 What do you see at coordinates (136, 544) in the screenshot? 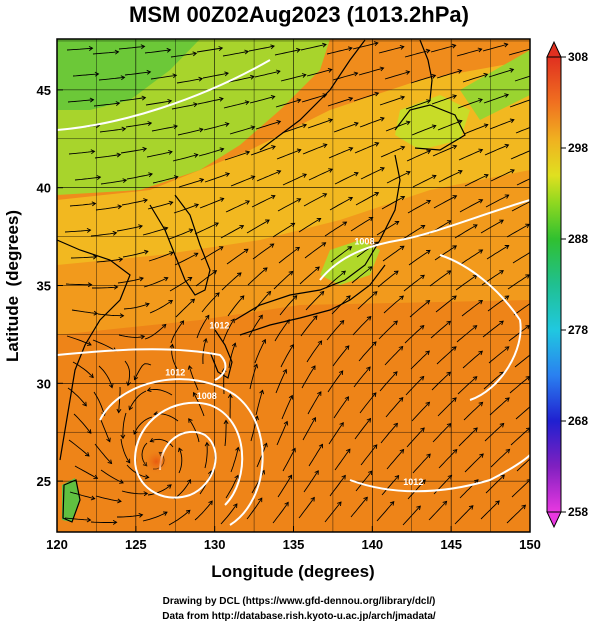
I see `x-tick-label: 125` at bounding box center [136, 544].